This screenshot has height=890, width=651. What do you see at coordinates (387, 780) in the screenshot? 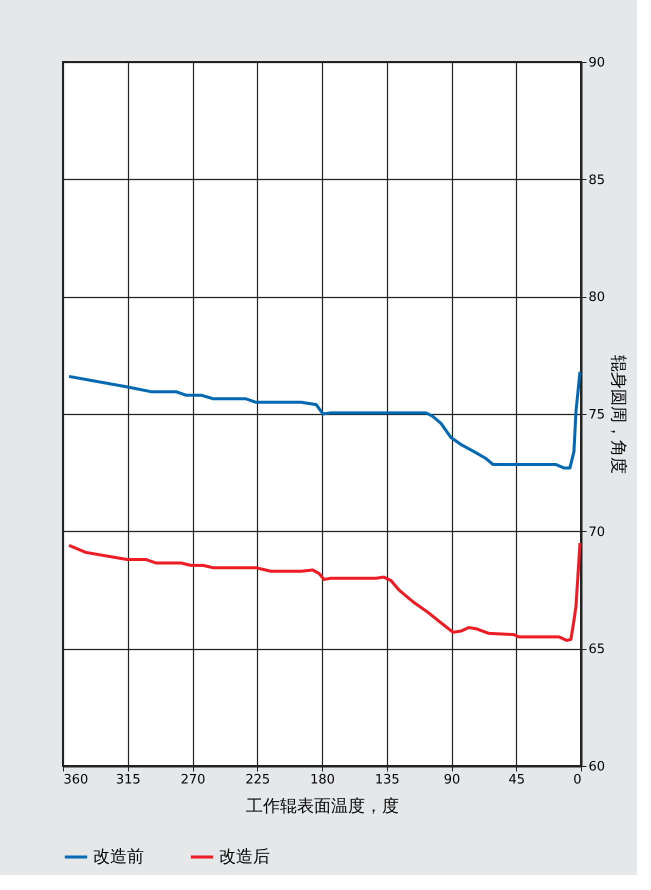
I see `x-tick-label: 135` at bounding box center [387, 780].